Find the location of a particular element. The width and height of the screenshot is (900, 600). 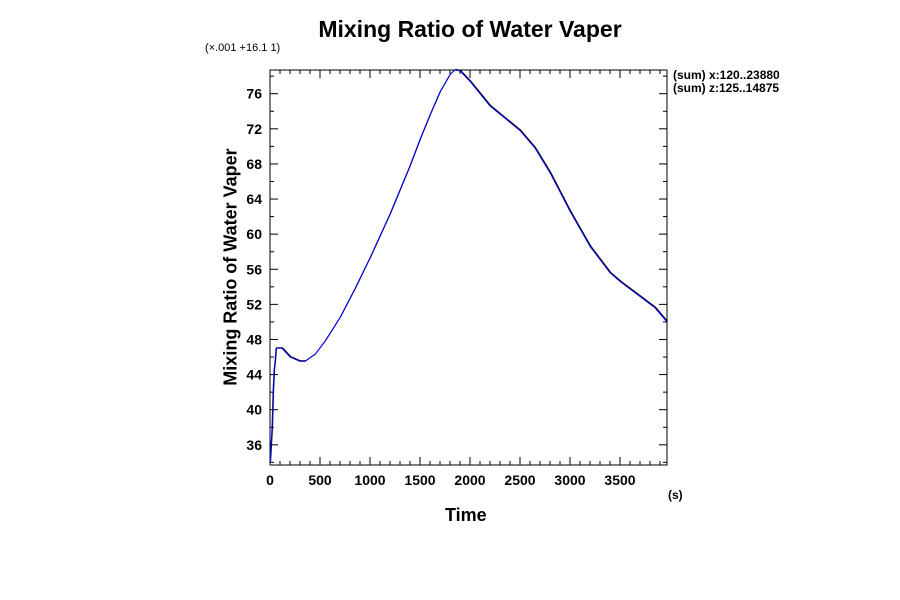

y-tick-label: 68 is located at coordinates (254, 164).